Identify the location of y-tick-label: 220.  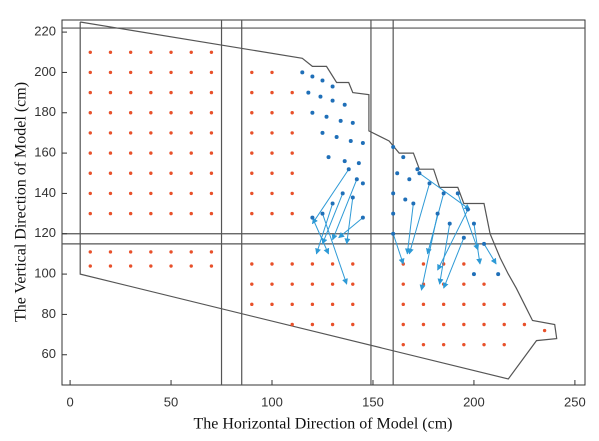
(45, 31).